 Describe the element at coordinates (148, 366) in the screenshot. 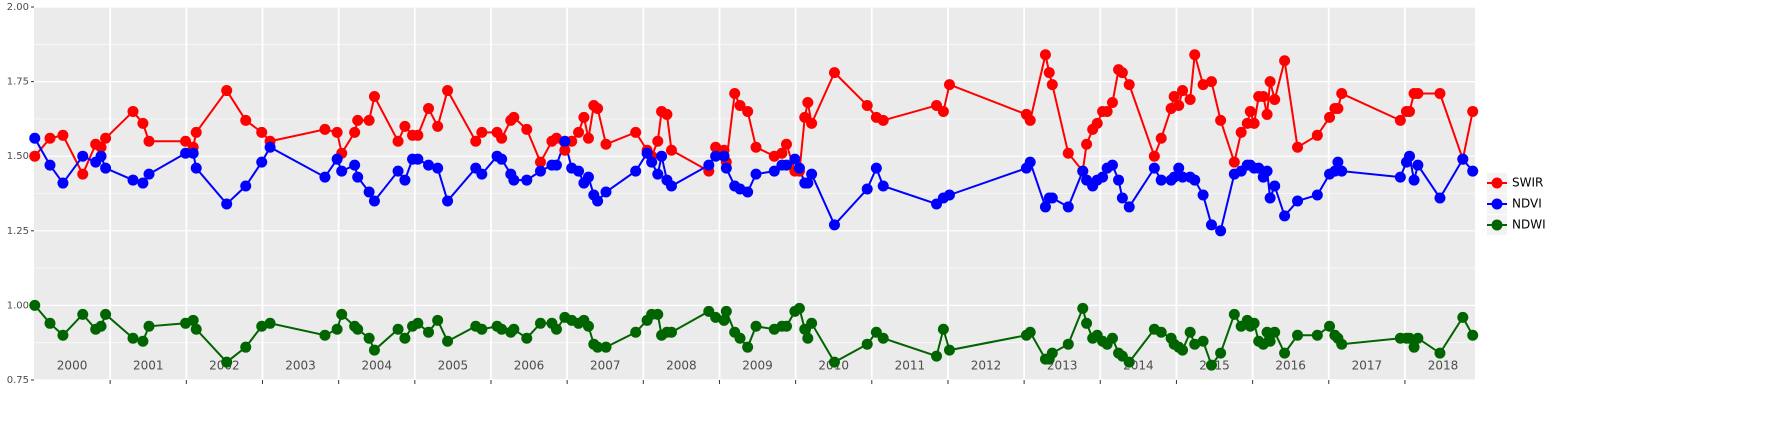

I see `x-tick-label: 2001` at that location.